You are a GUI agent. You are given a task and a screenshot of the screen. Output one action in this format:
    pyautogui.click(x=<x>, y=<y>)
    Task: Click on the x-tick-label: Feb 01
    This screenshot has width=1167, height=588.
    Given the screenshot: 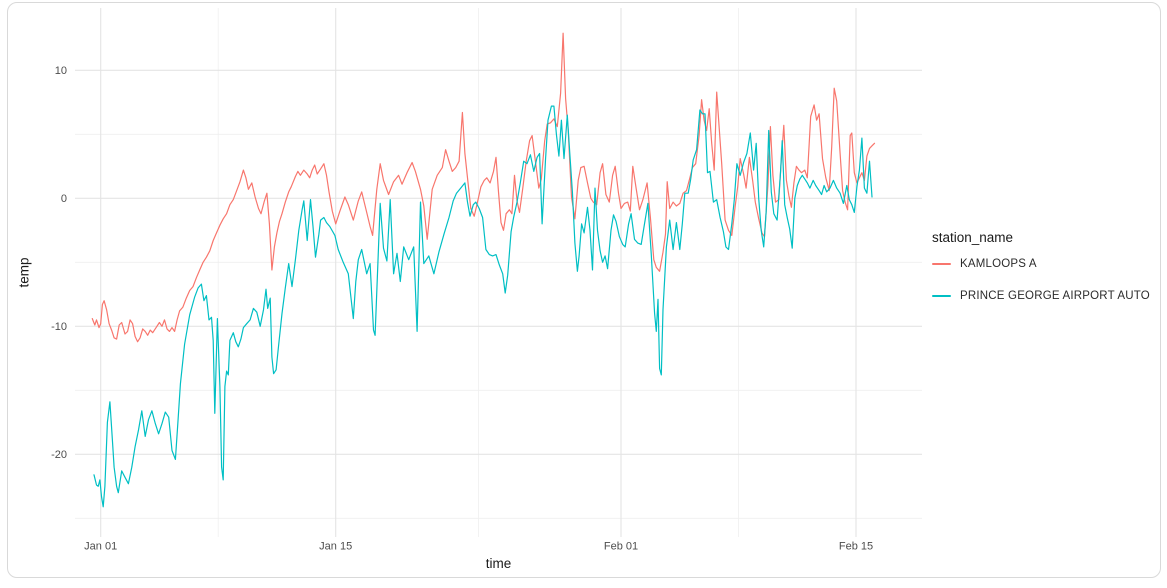 What is the action you would take?
    pyautogui.click(x=621, y=547)
    